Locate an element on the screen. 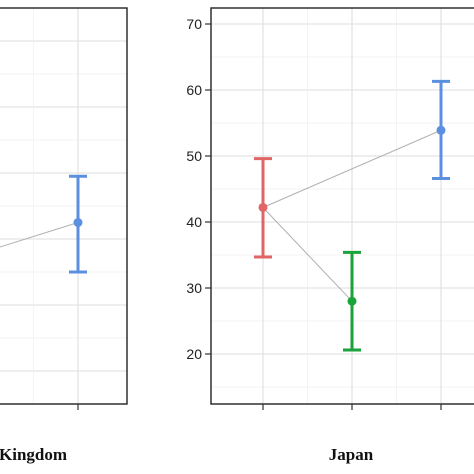  y-tick-label: 30 is located at coordinates (194, 288).